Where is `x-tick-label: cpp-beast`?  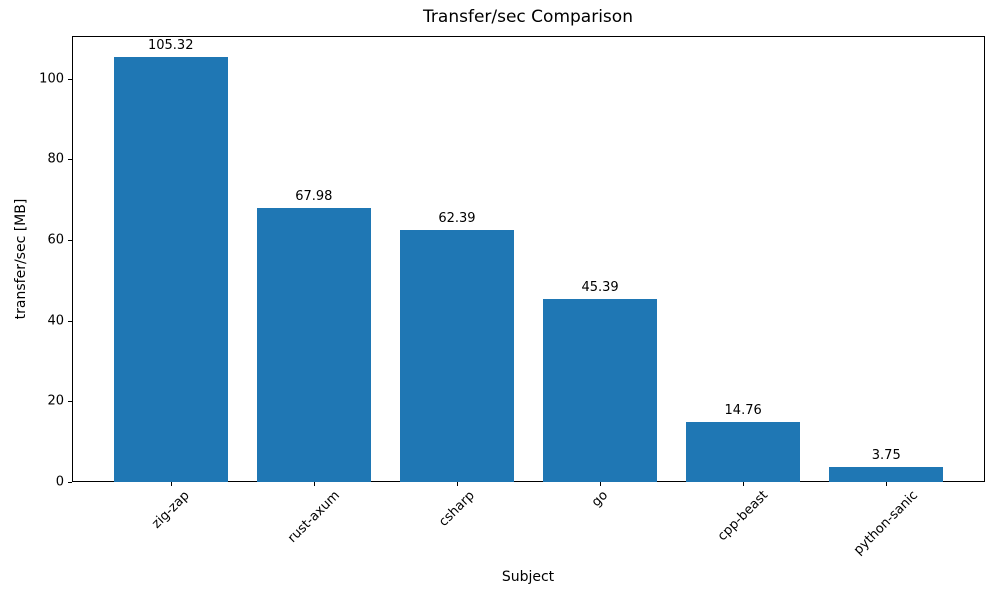 x-tick-label: cpp-beast is located at coordinates (743, 516).